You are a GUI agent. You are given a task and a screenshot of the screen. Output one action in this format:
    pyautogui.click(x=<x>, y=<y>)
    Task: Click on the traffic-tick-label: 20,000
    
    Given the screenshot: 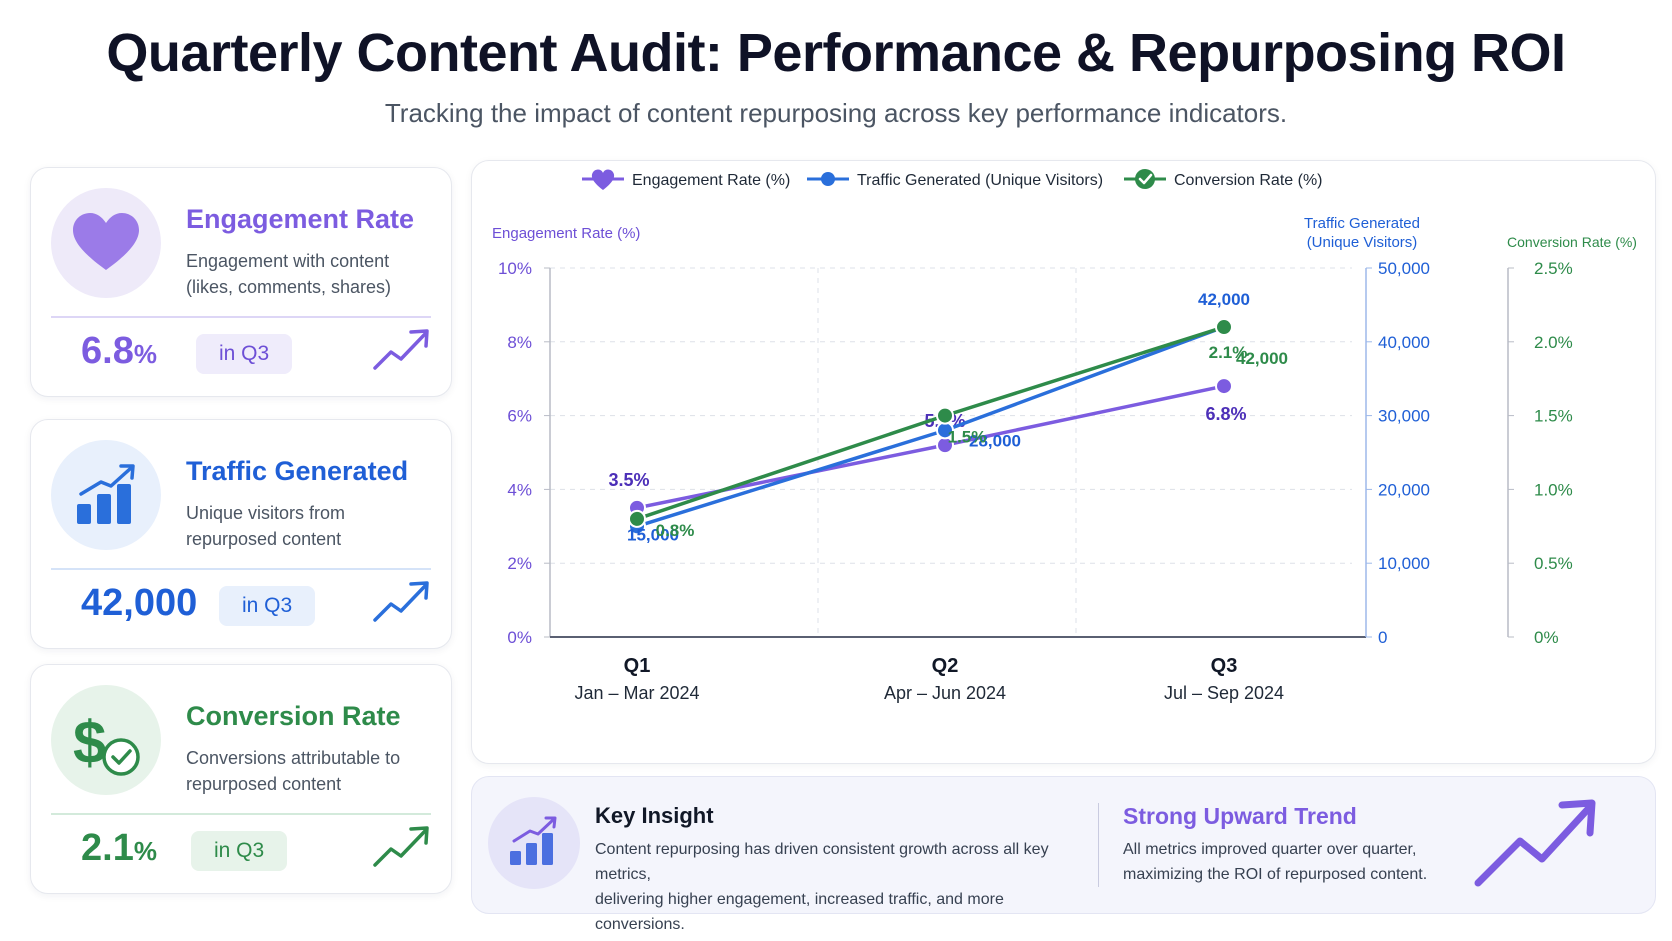 What is the action you would take?
    pyautogui.click(x=1404, y=489)
    